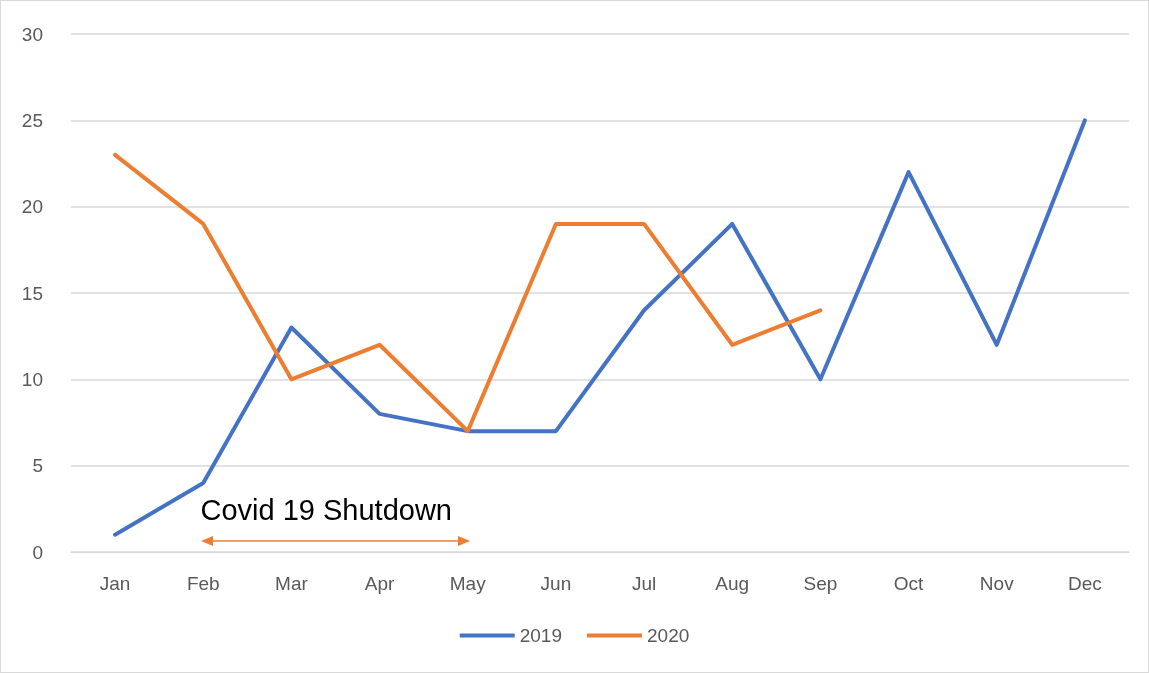  Describe the element at coordinates (326, 509) in the screenshot. I see `annotation: Covid 19 Shutdown` at that location.